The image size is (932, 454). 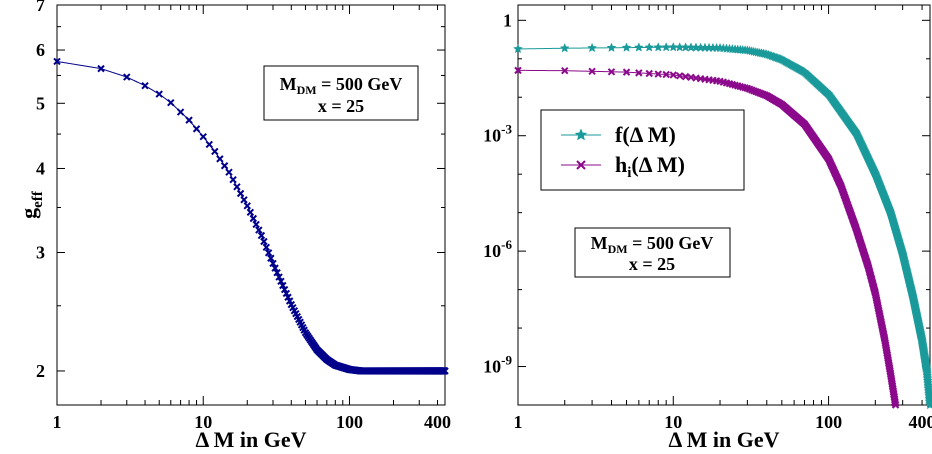 I want to click on y-tick-label: 7, so click(x=40, y=7).